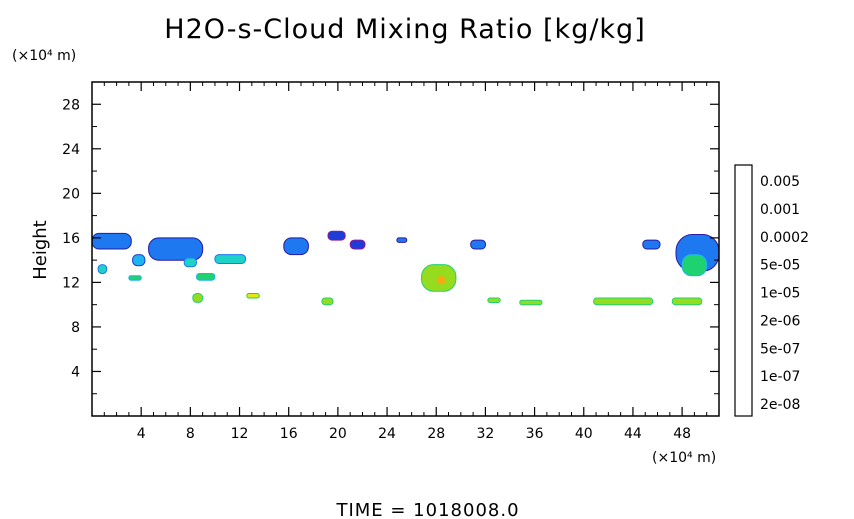 This screenshot has width=854, height=519. What do you see at coordinates (71, 150) in the screenshot?
I see `y-tick-label: 24` at bounding box center [71, 150].